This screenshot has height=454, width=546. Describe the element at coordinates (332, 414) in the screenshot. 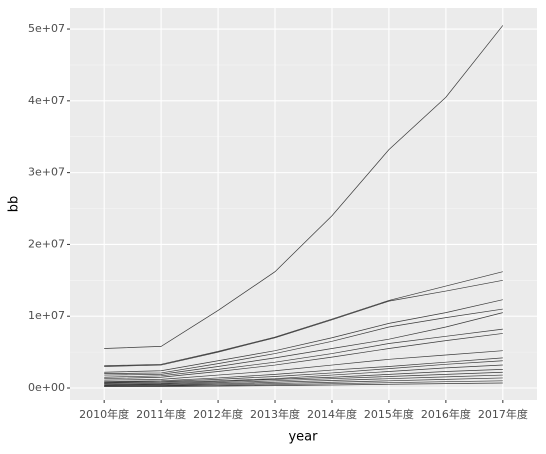

I see `x-tick-label: 2014年度` at that location.